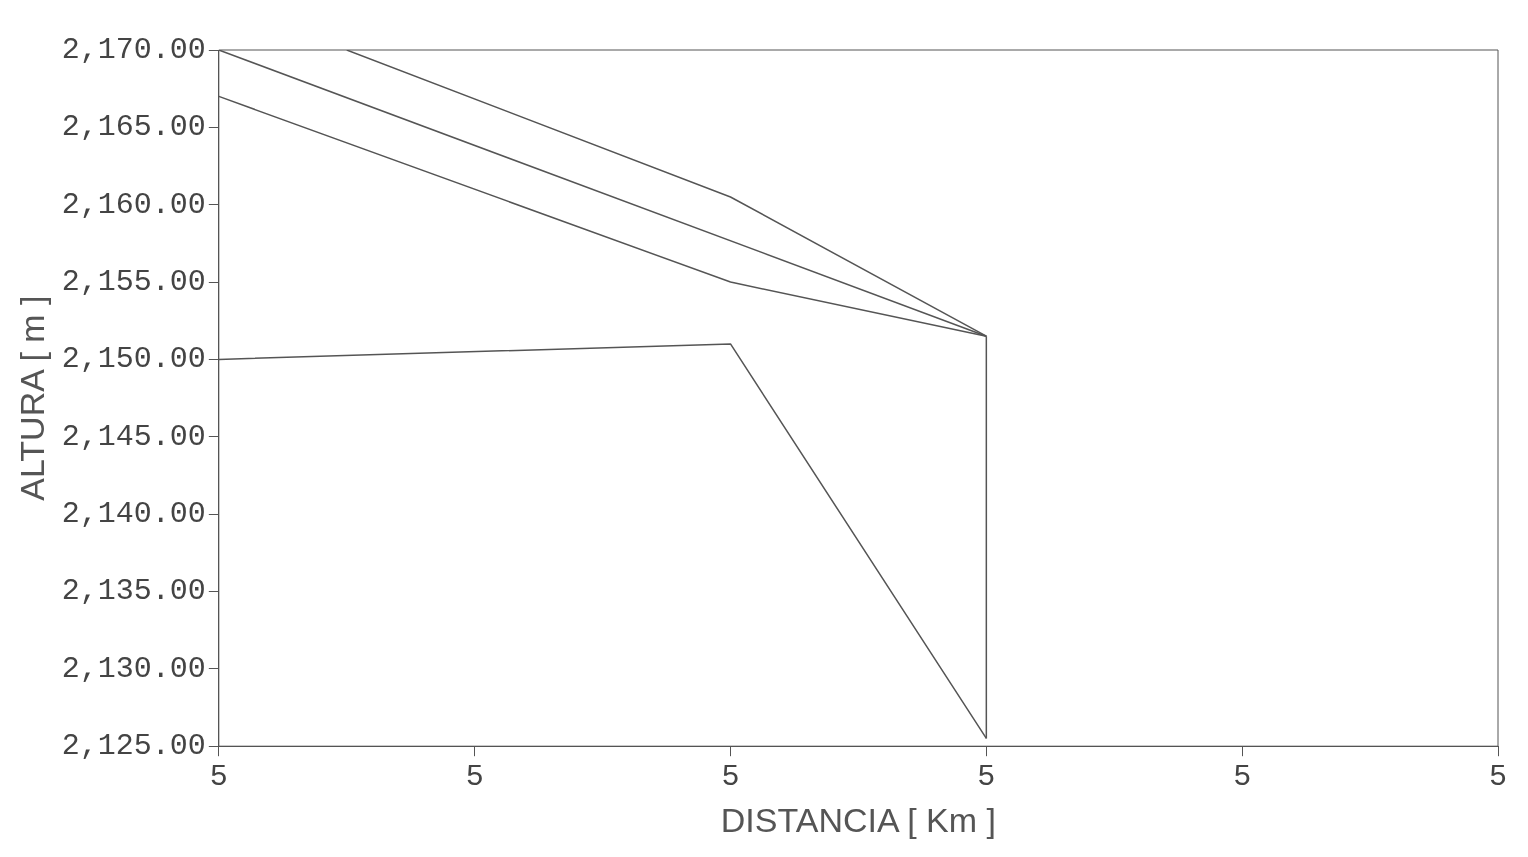 This screenshot has height=857, width=1528. I want to click on y-tick-label: 2,125.00, so click(133, 746).